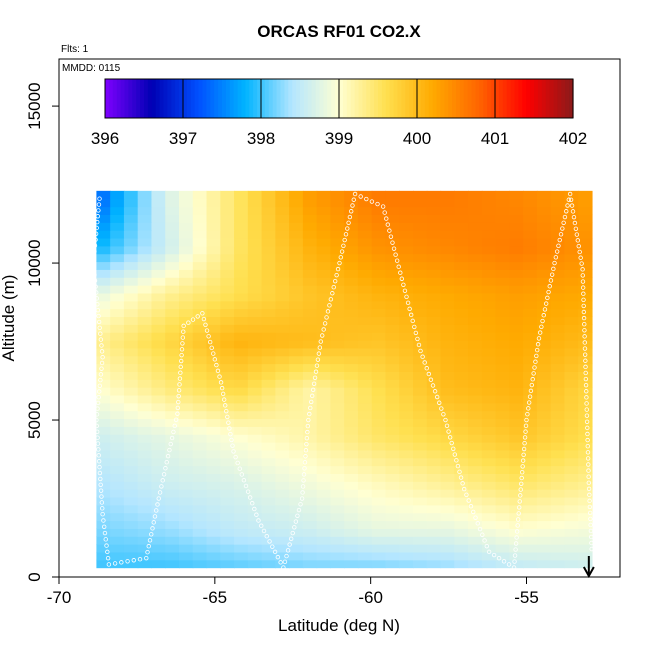 This screenshot has height=650, width=650. Describe the element at coordinates (34, 576) in the screenshot. I see `y-tick-label: 0` at that location.